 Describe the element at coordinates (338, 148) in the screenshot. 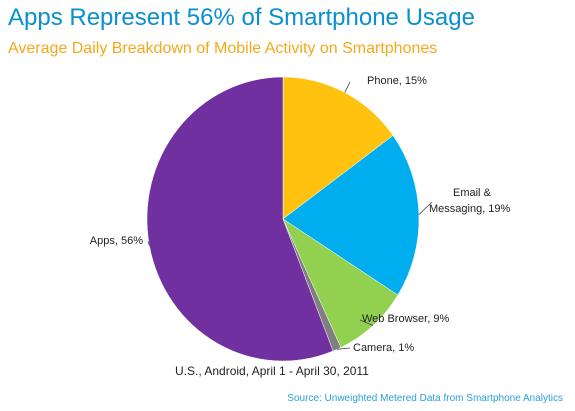

I see `pie-slice-phone` at that location.